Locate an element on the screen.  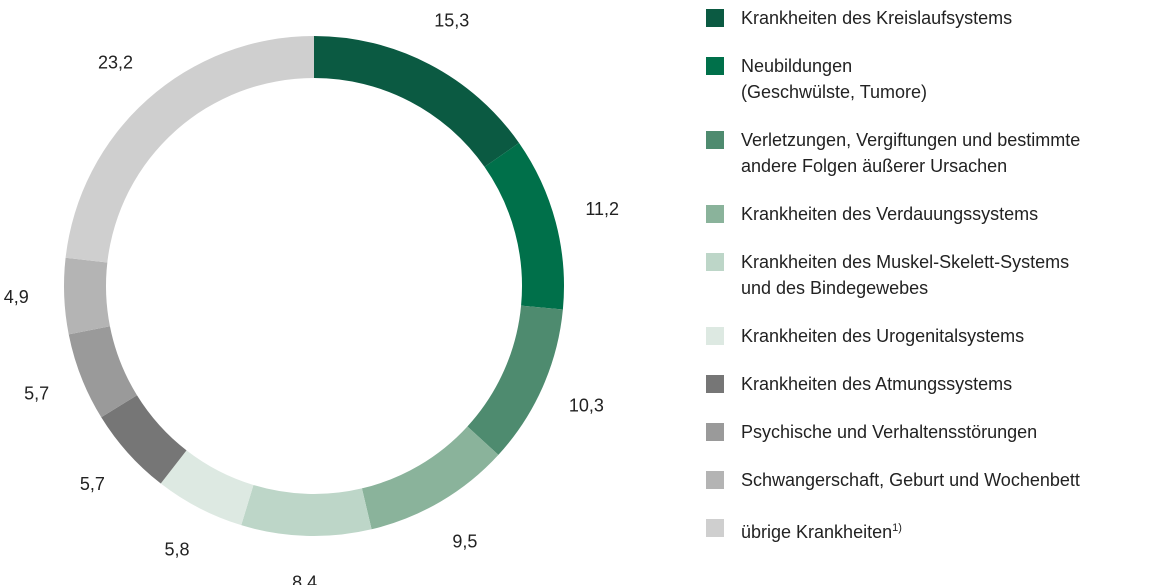
legend-item: Krankheiten des Urogenitalsystems is located at coordinates (926, 336).